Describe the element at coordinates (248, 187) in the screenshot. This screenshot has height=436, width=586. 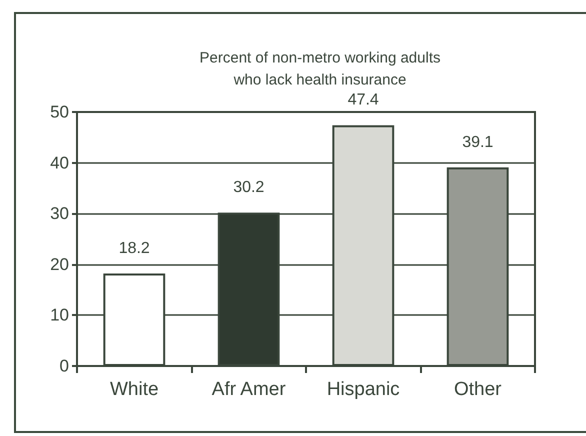
I see `data-label: 30.2` at that location.